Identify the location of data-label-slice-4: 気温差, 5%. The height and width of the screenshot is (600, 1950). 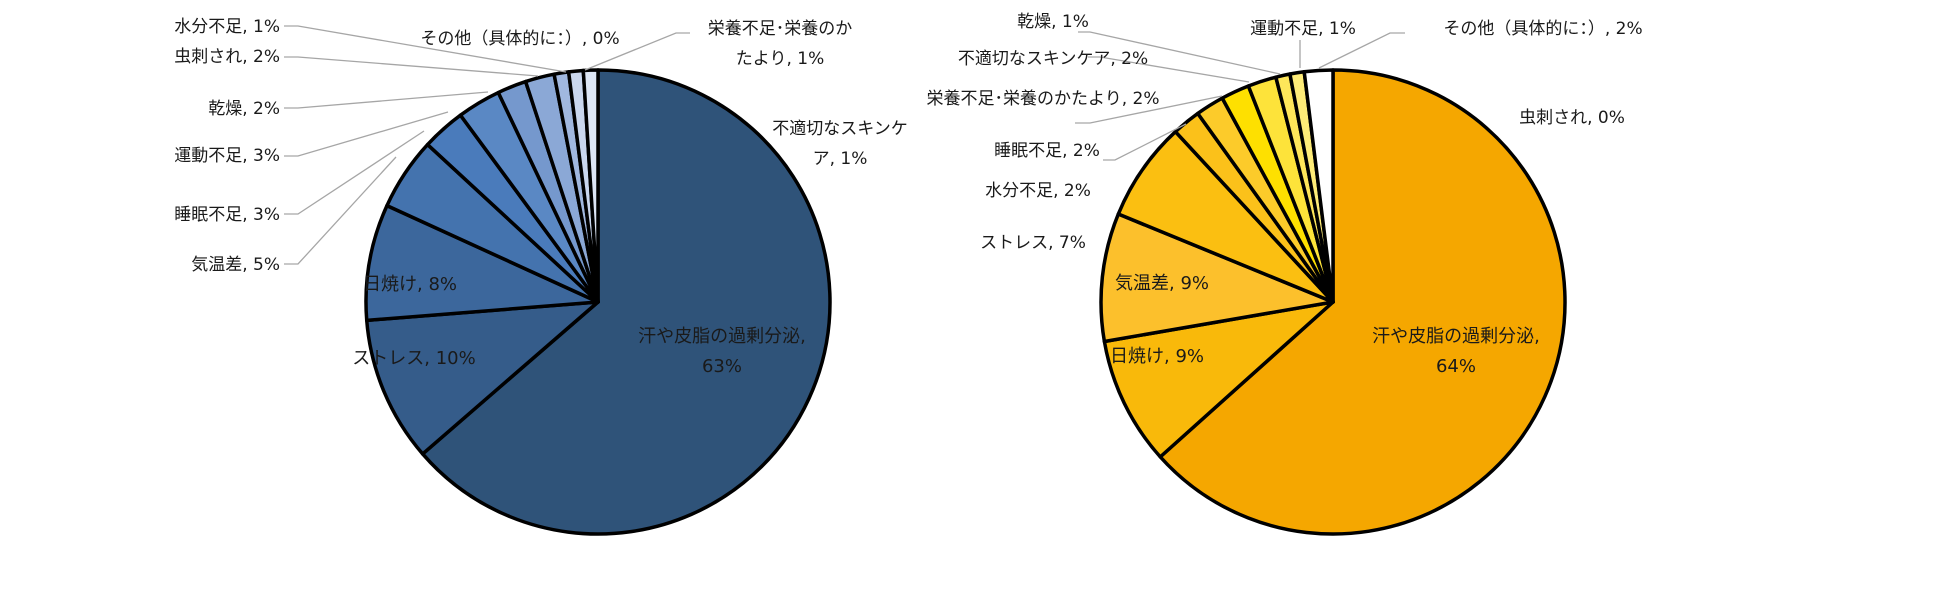
(235, 265).